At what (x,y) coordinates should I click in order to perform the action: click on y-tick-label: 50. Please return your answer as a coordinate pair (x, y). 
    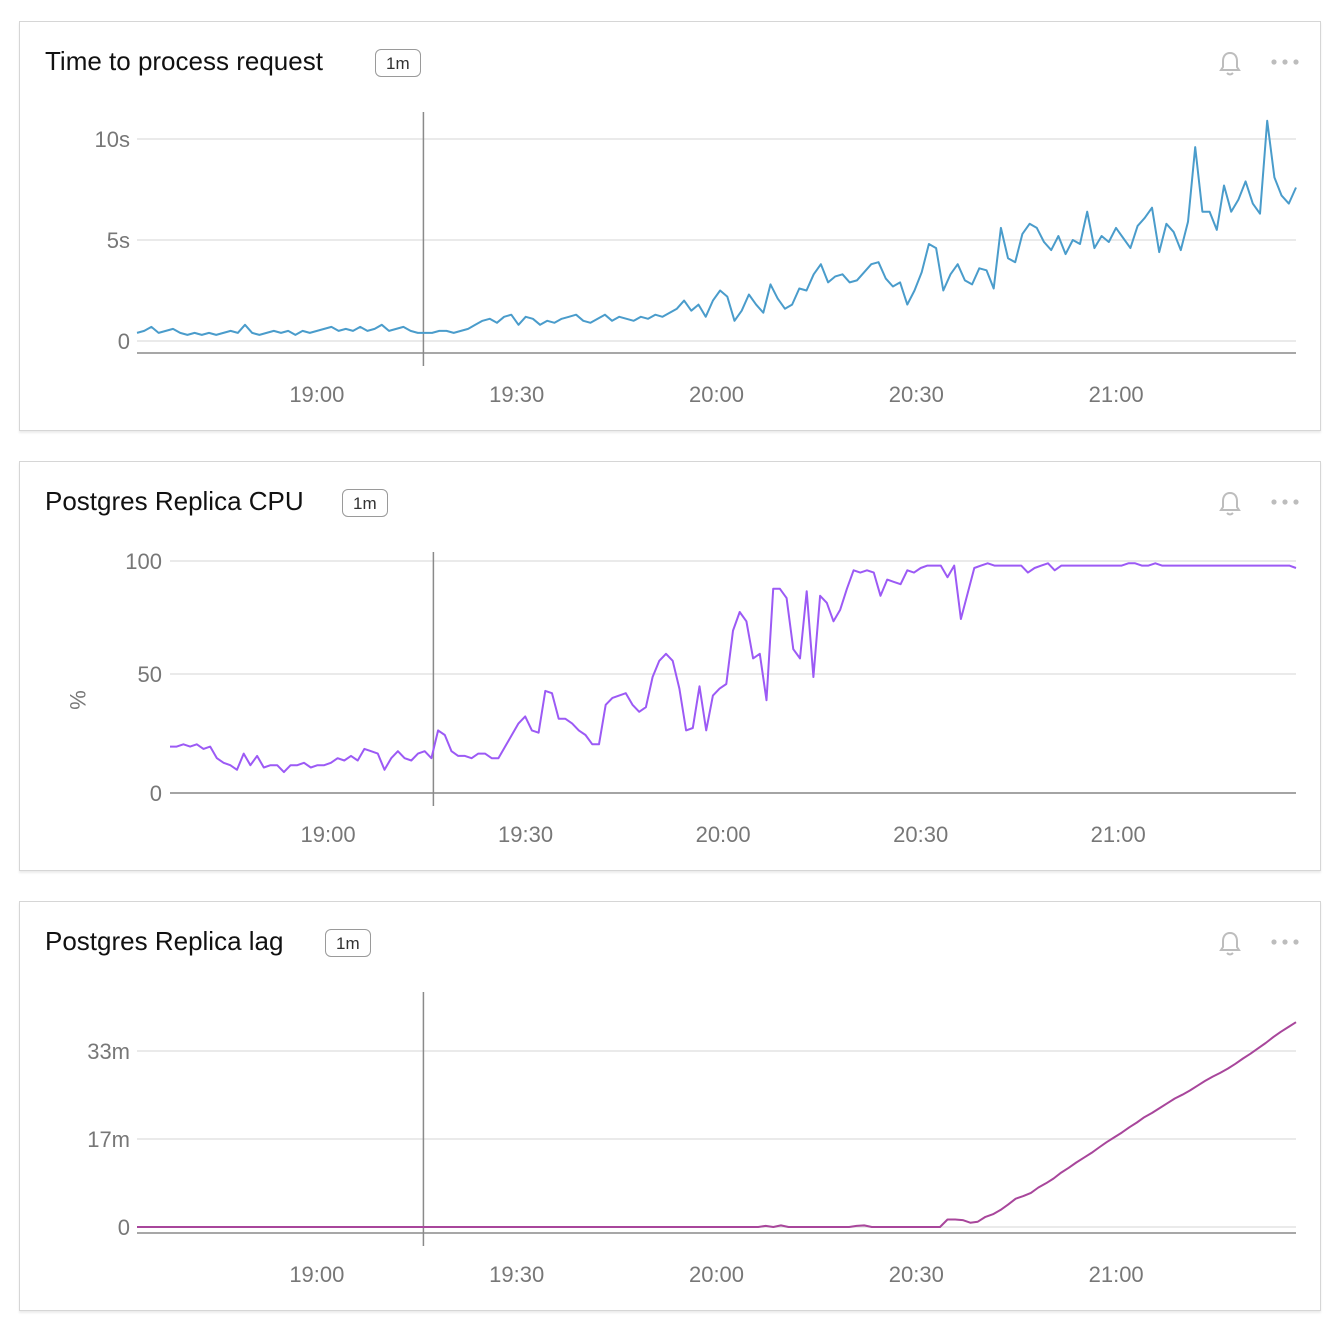
    Looking at the image, I should click on (150, 674).